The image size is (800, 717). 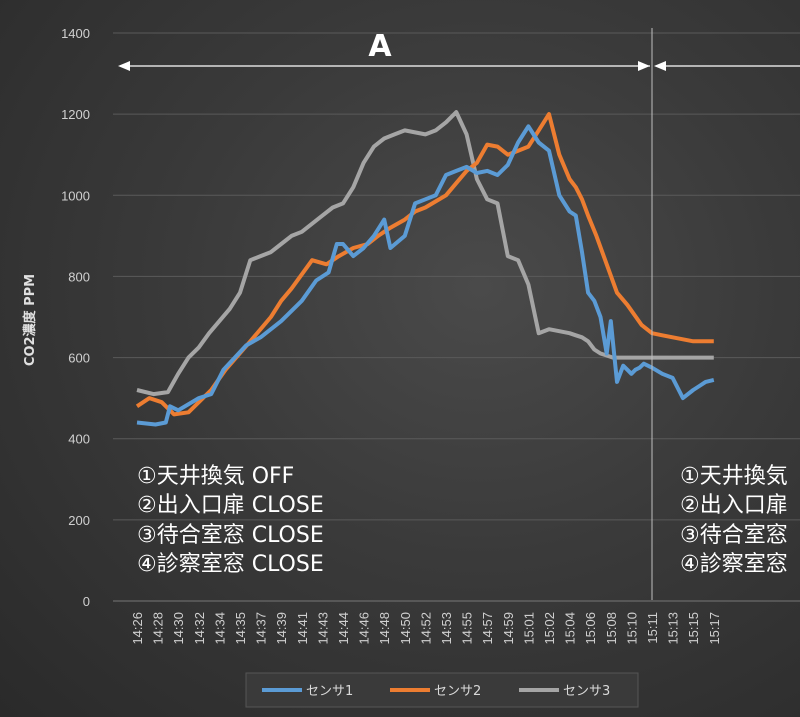 What do you see at coordinates (30, 320) in the screenshot?
I see `y-axis-label: CO2濃度 PPM` at bounding box center [30, 320].